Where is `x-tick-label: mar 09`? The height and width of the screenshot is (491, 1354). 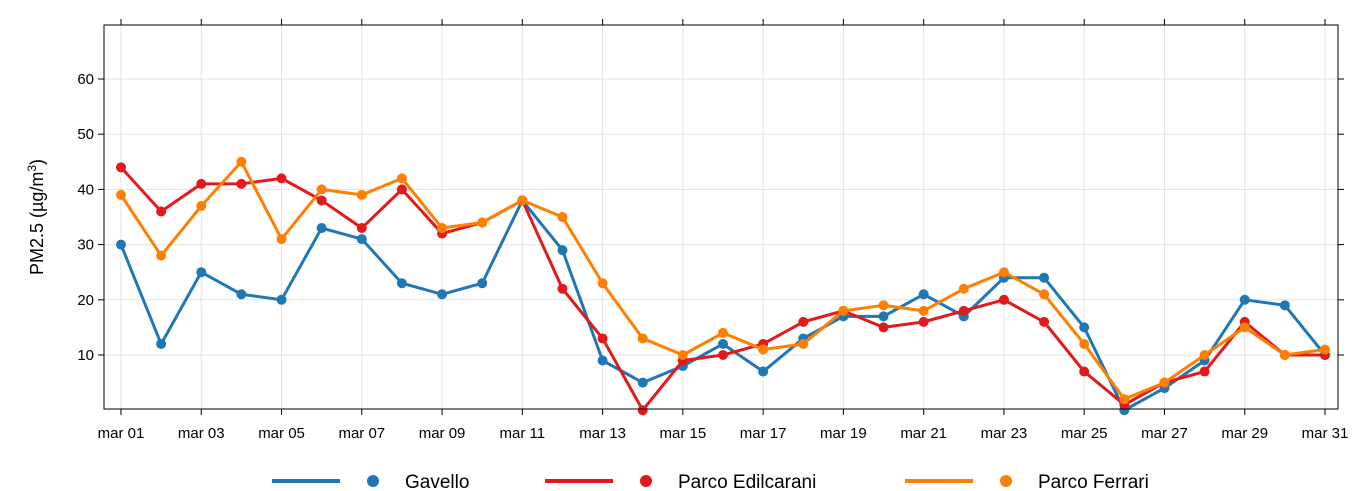
x-tick-label: mar 09 is located at coordinates (442, 433).